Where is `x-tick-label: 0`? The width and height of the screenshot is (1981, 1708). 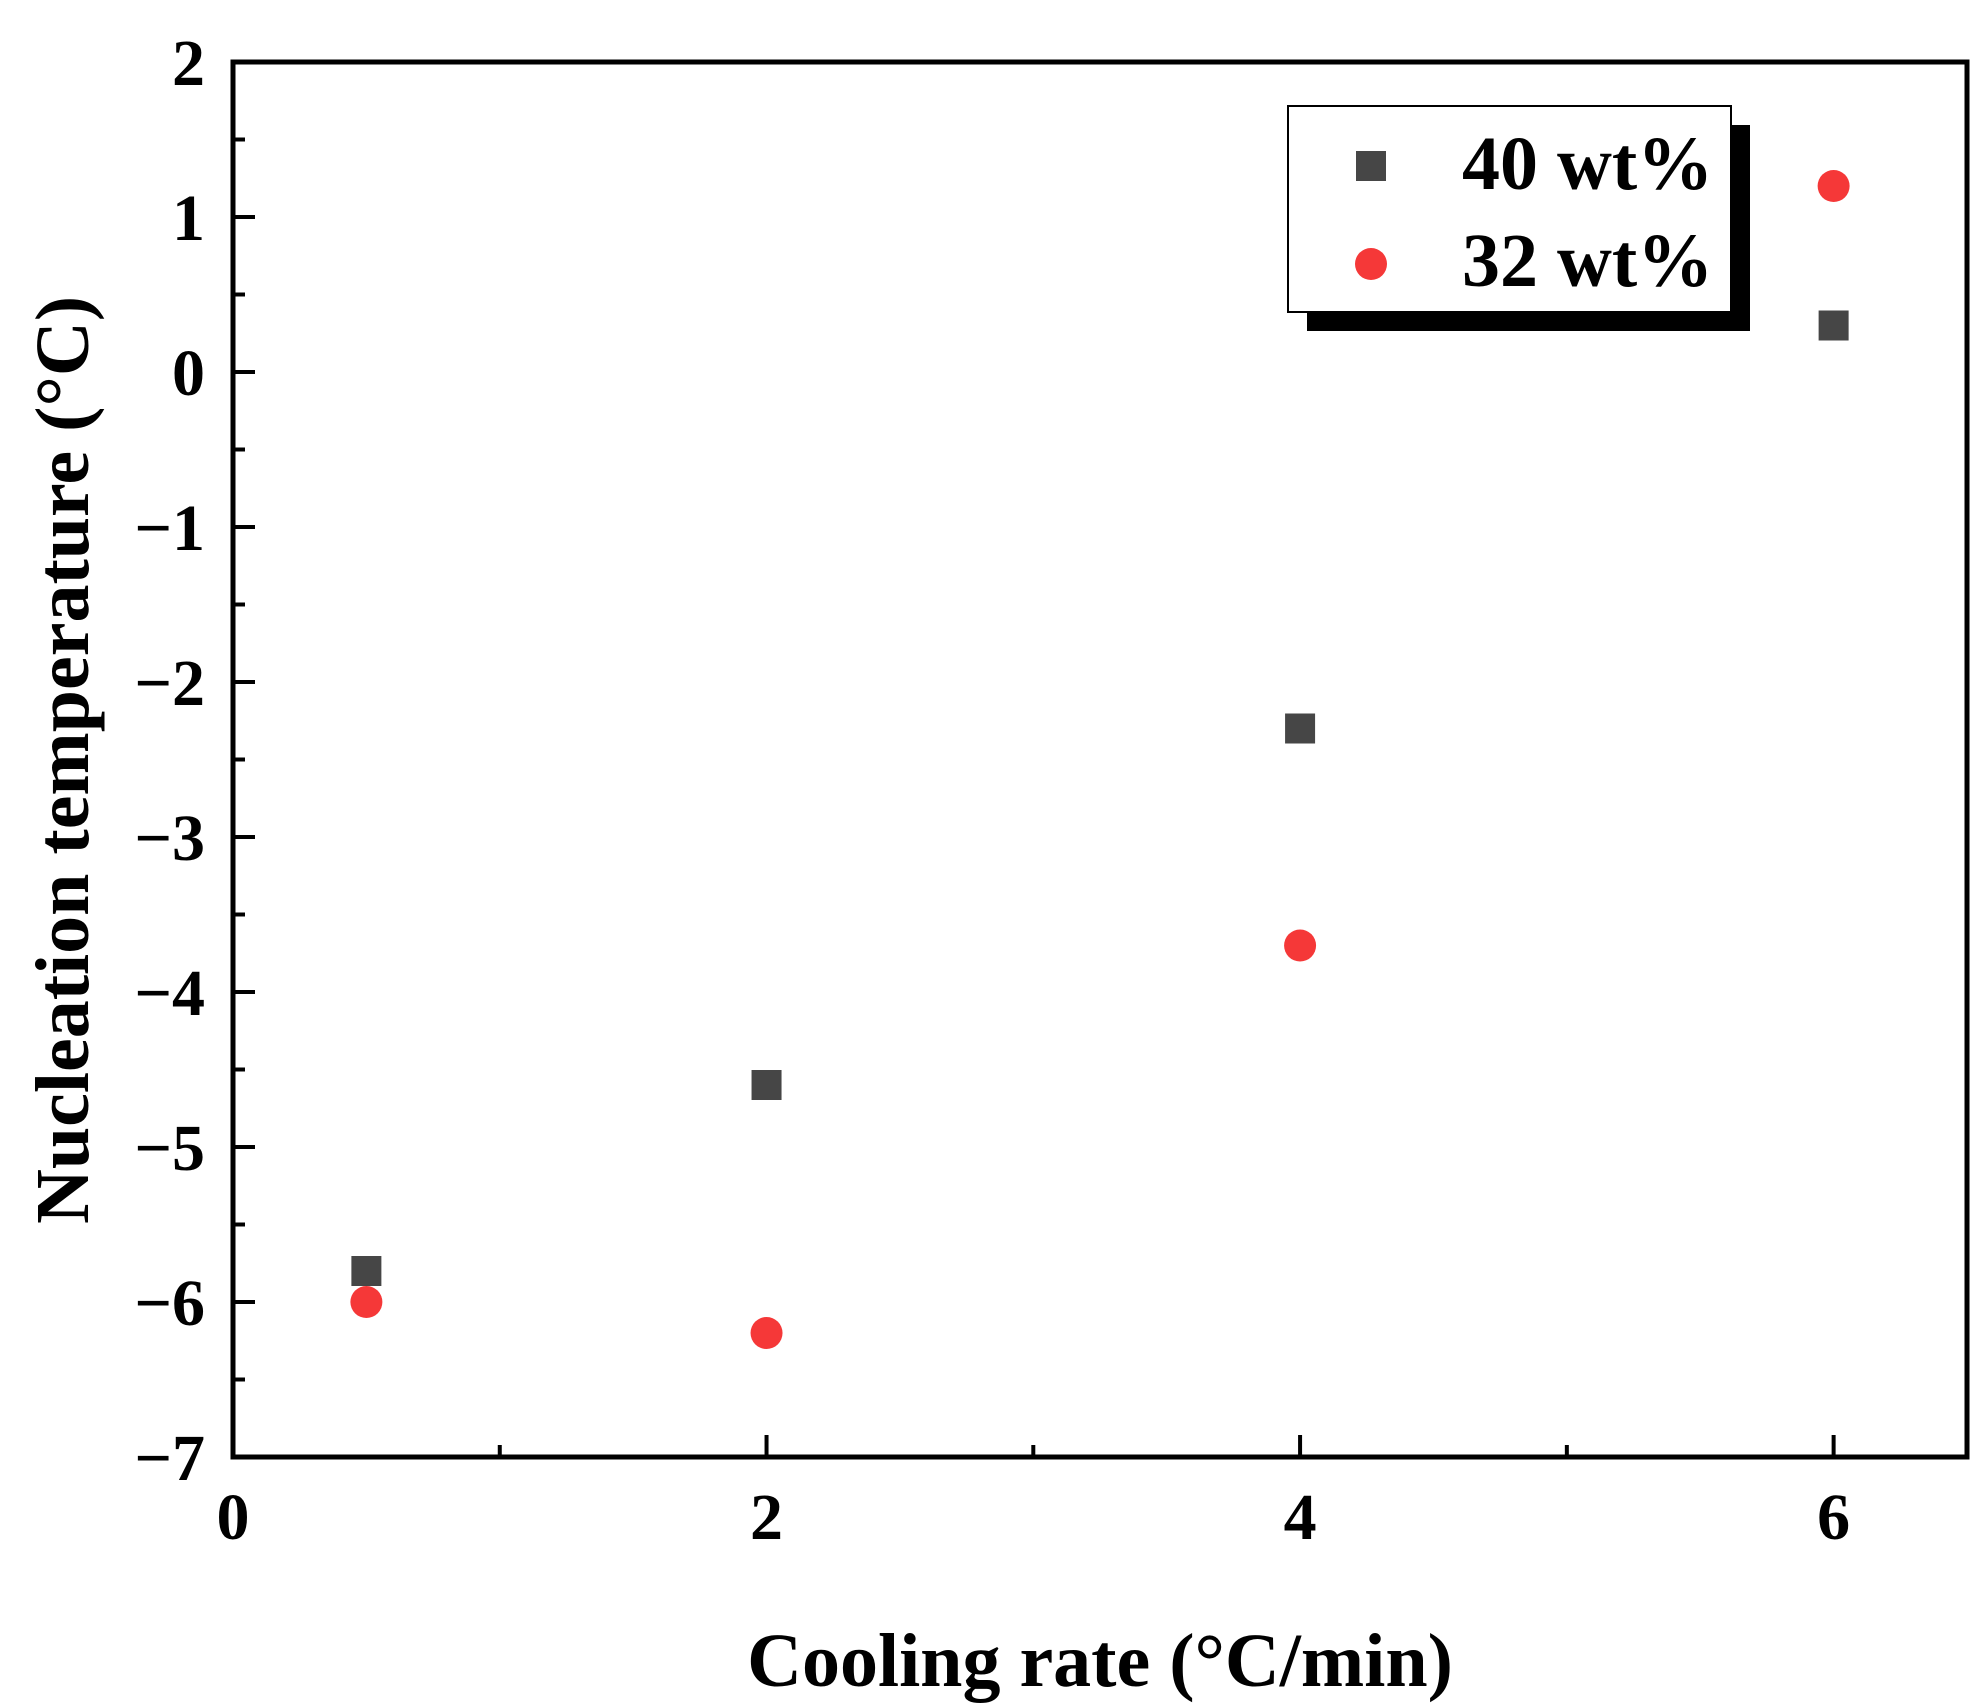 x-tick-label: 0 is located at coordinates (233, 1517).